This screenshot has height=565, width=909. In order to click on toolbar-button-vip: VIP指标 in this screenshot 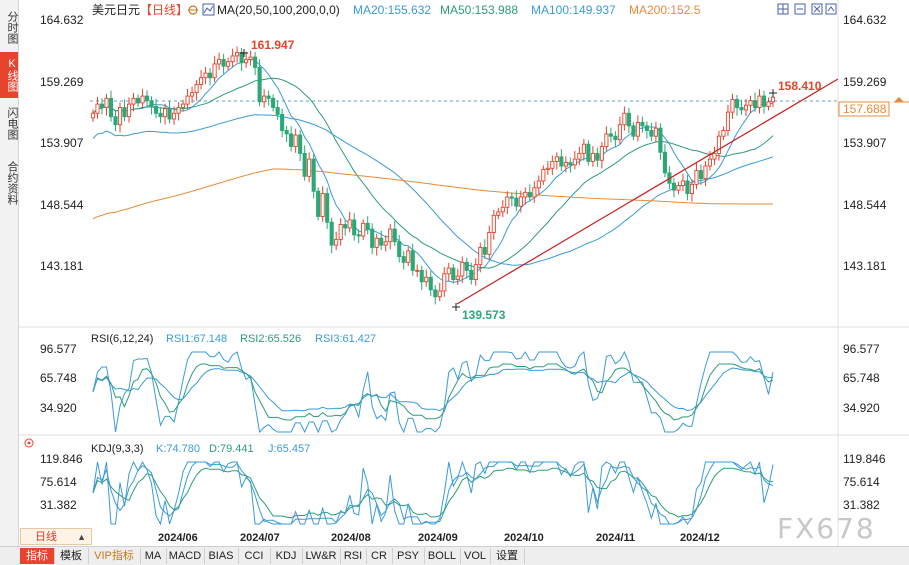, I will do `click(114, 556)`.